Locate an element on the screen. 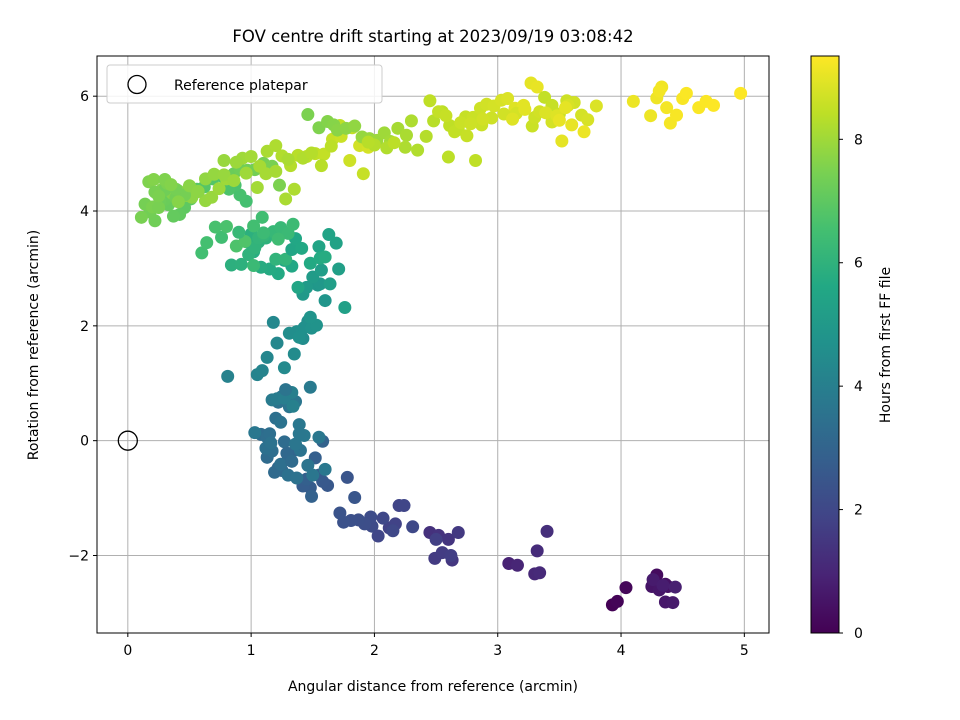 This screenshot has height=720, width=960. reference-marker-layer is located at coordinates (127, 440).